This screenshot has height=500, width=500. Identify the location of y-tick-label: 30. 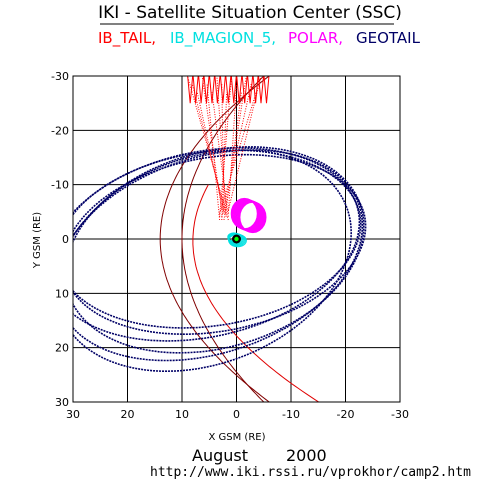
(62, 402).